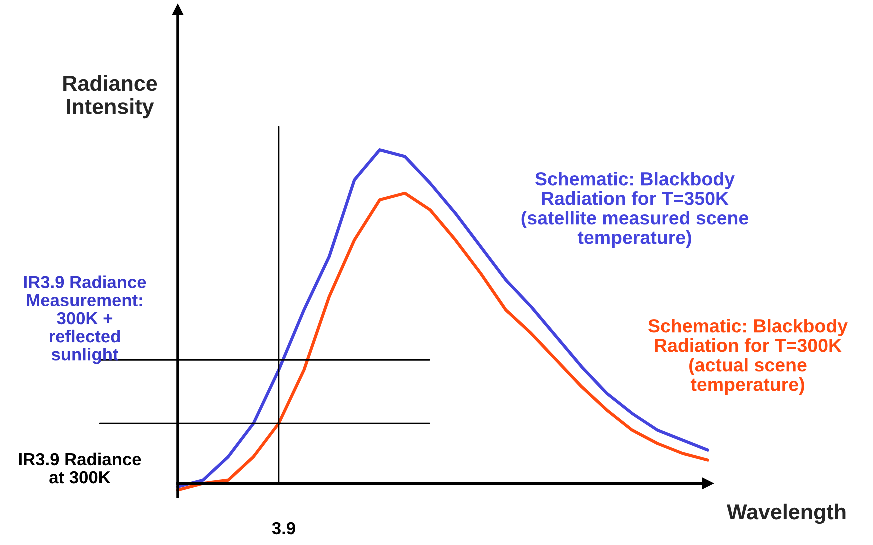 The image size is (873, 545). I want to click on y-axis-title: Radiance Intensity, so click(111, 97).